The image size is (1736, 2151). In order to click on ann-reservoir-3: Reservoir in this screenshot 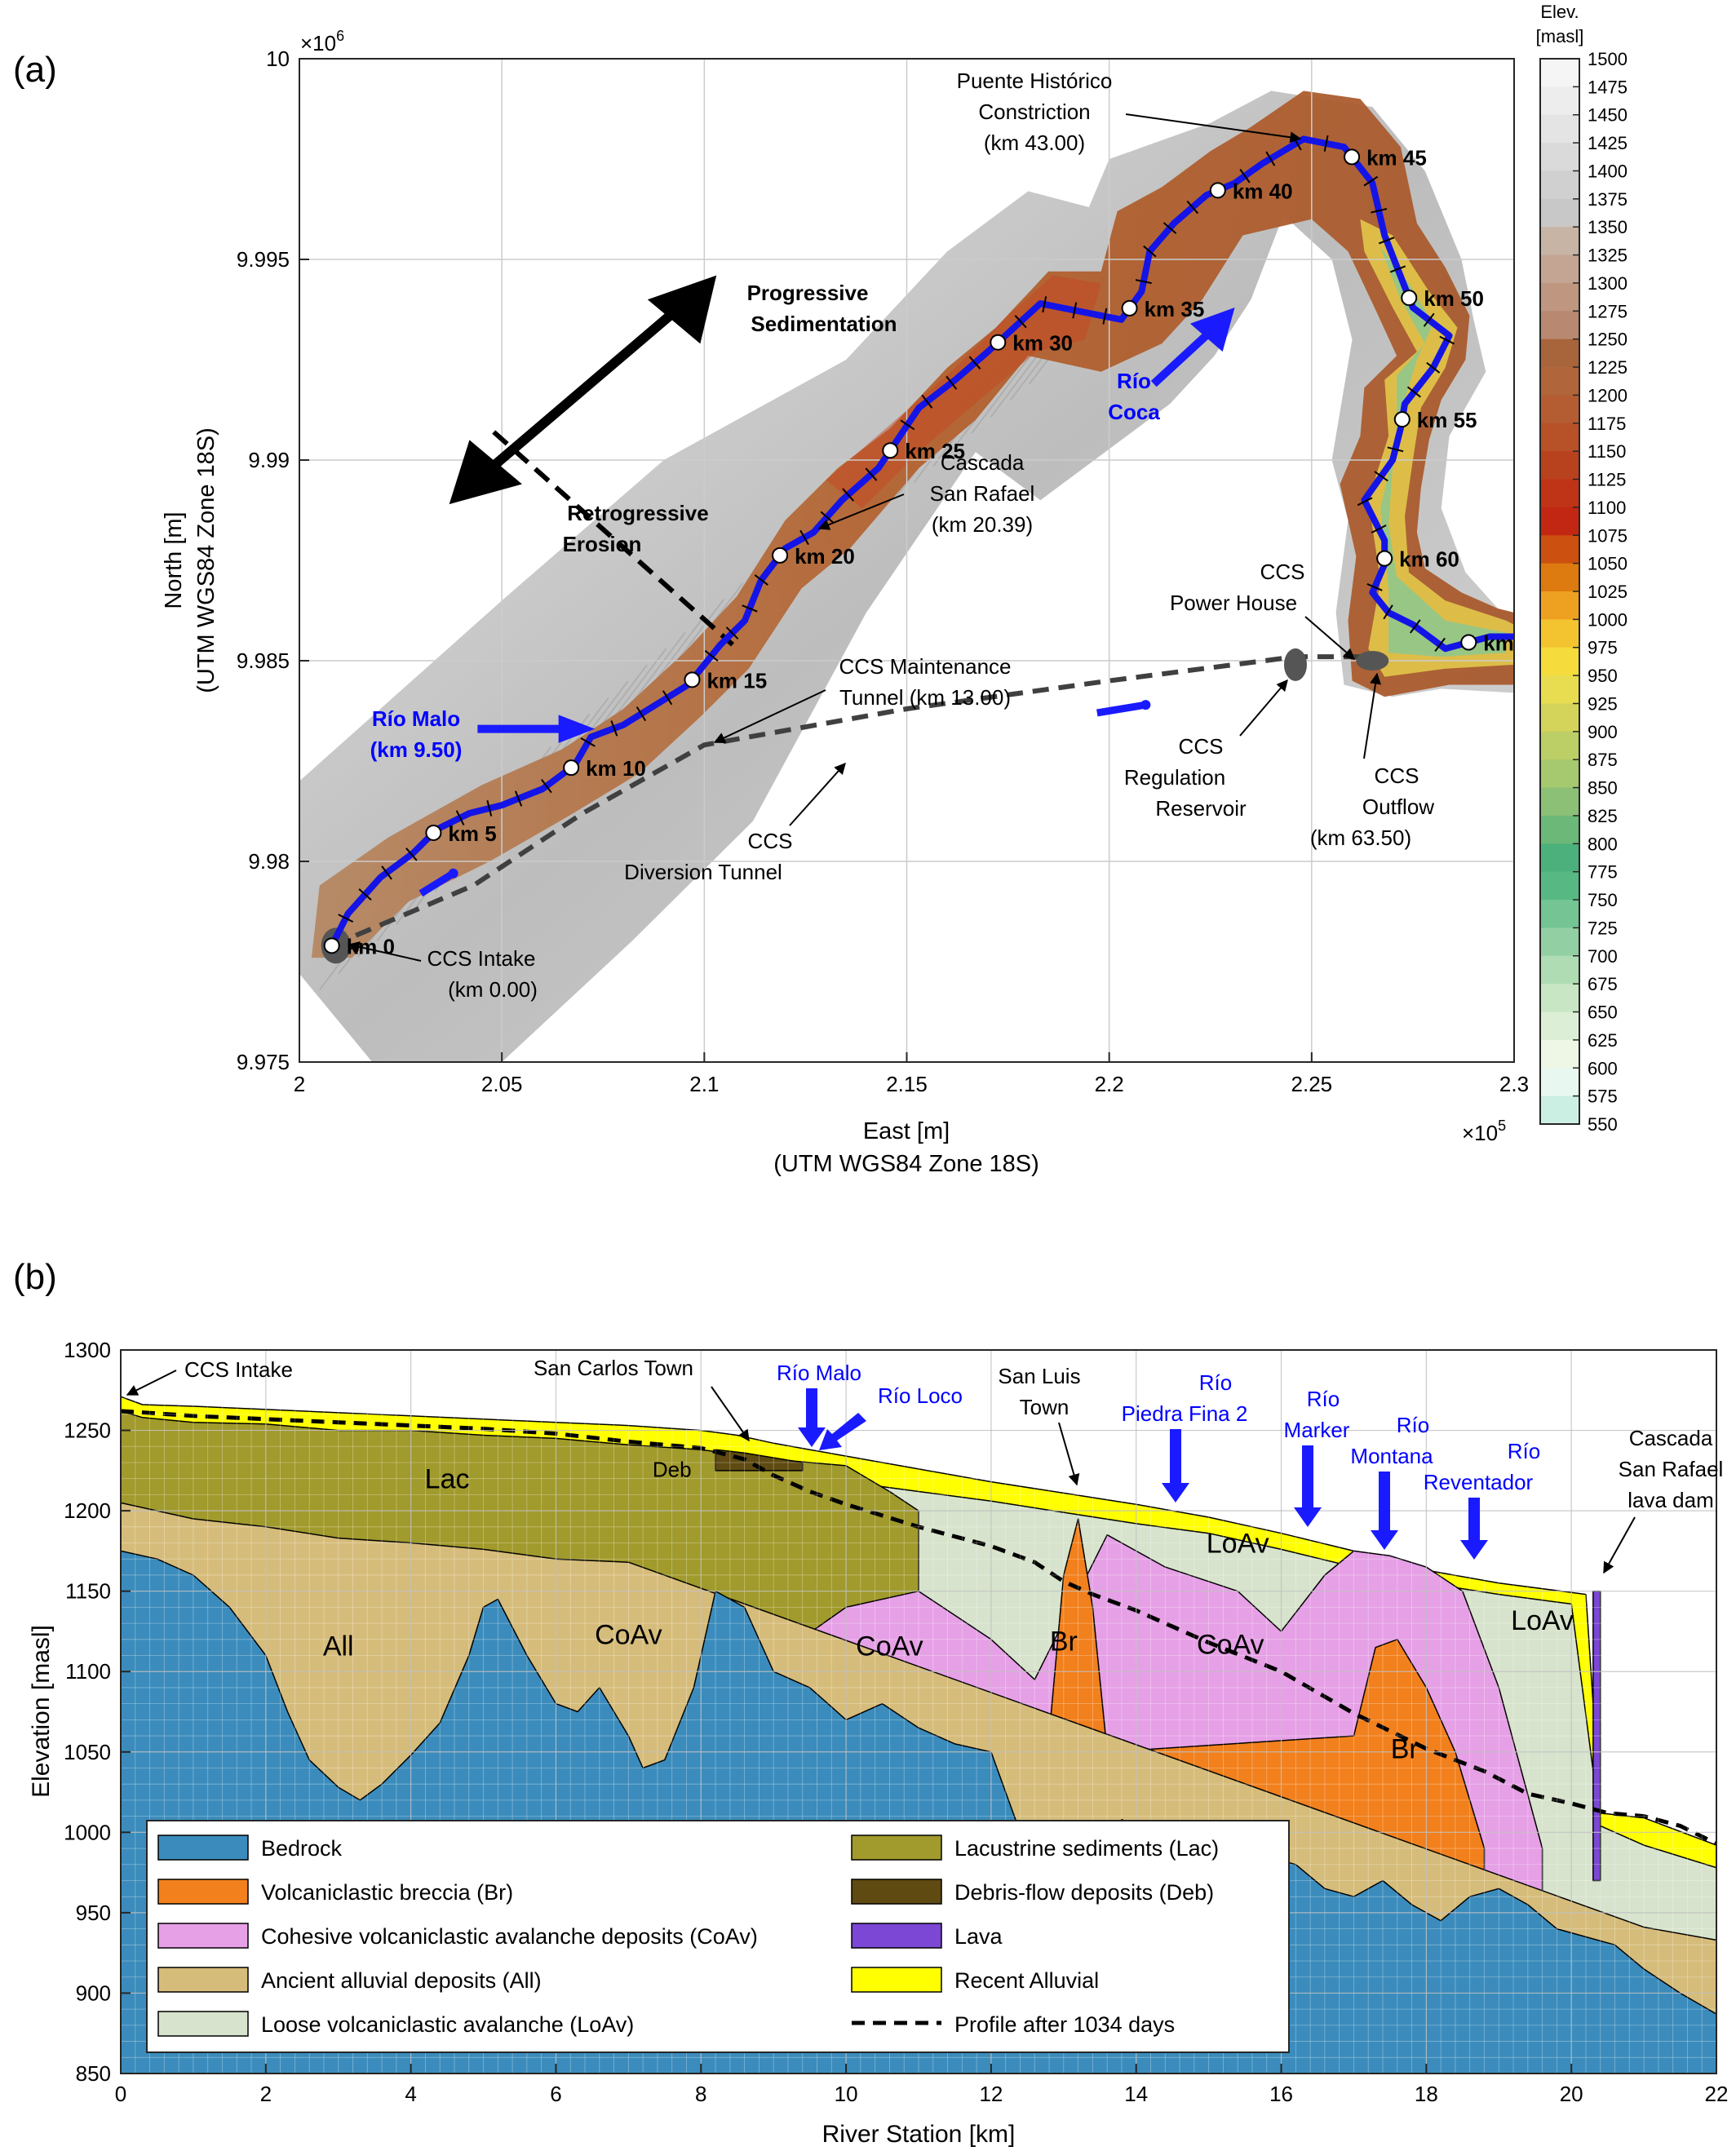, I will do `click(1201, 809)`.